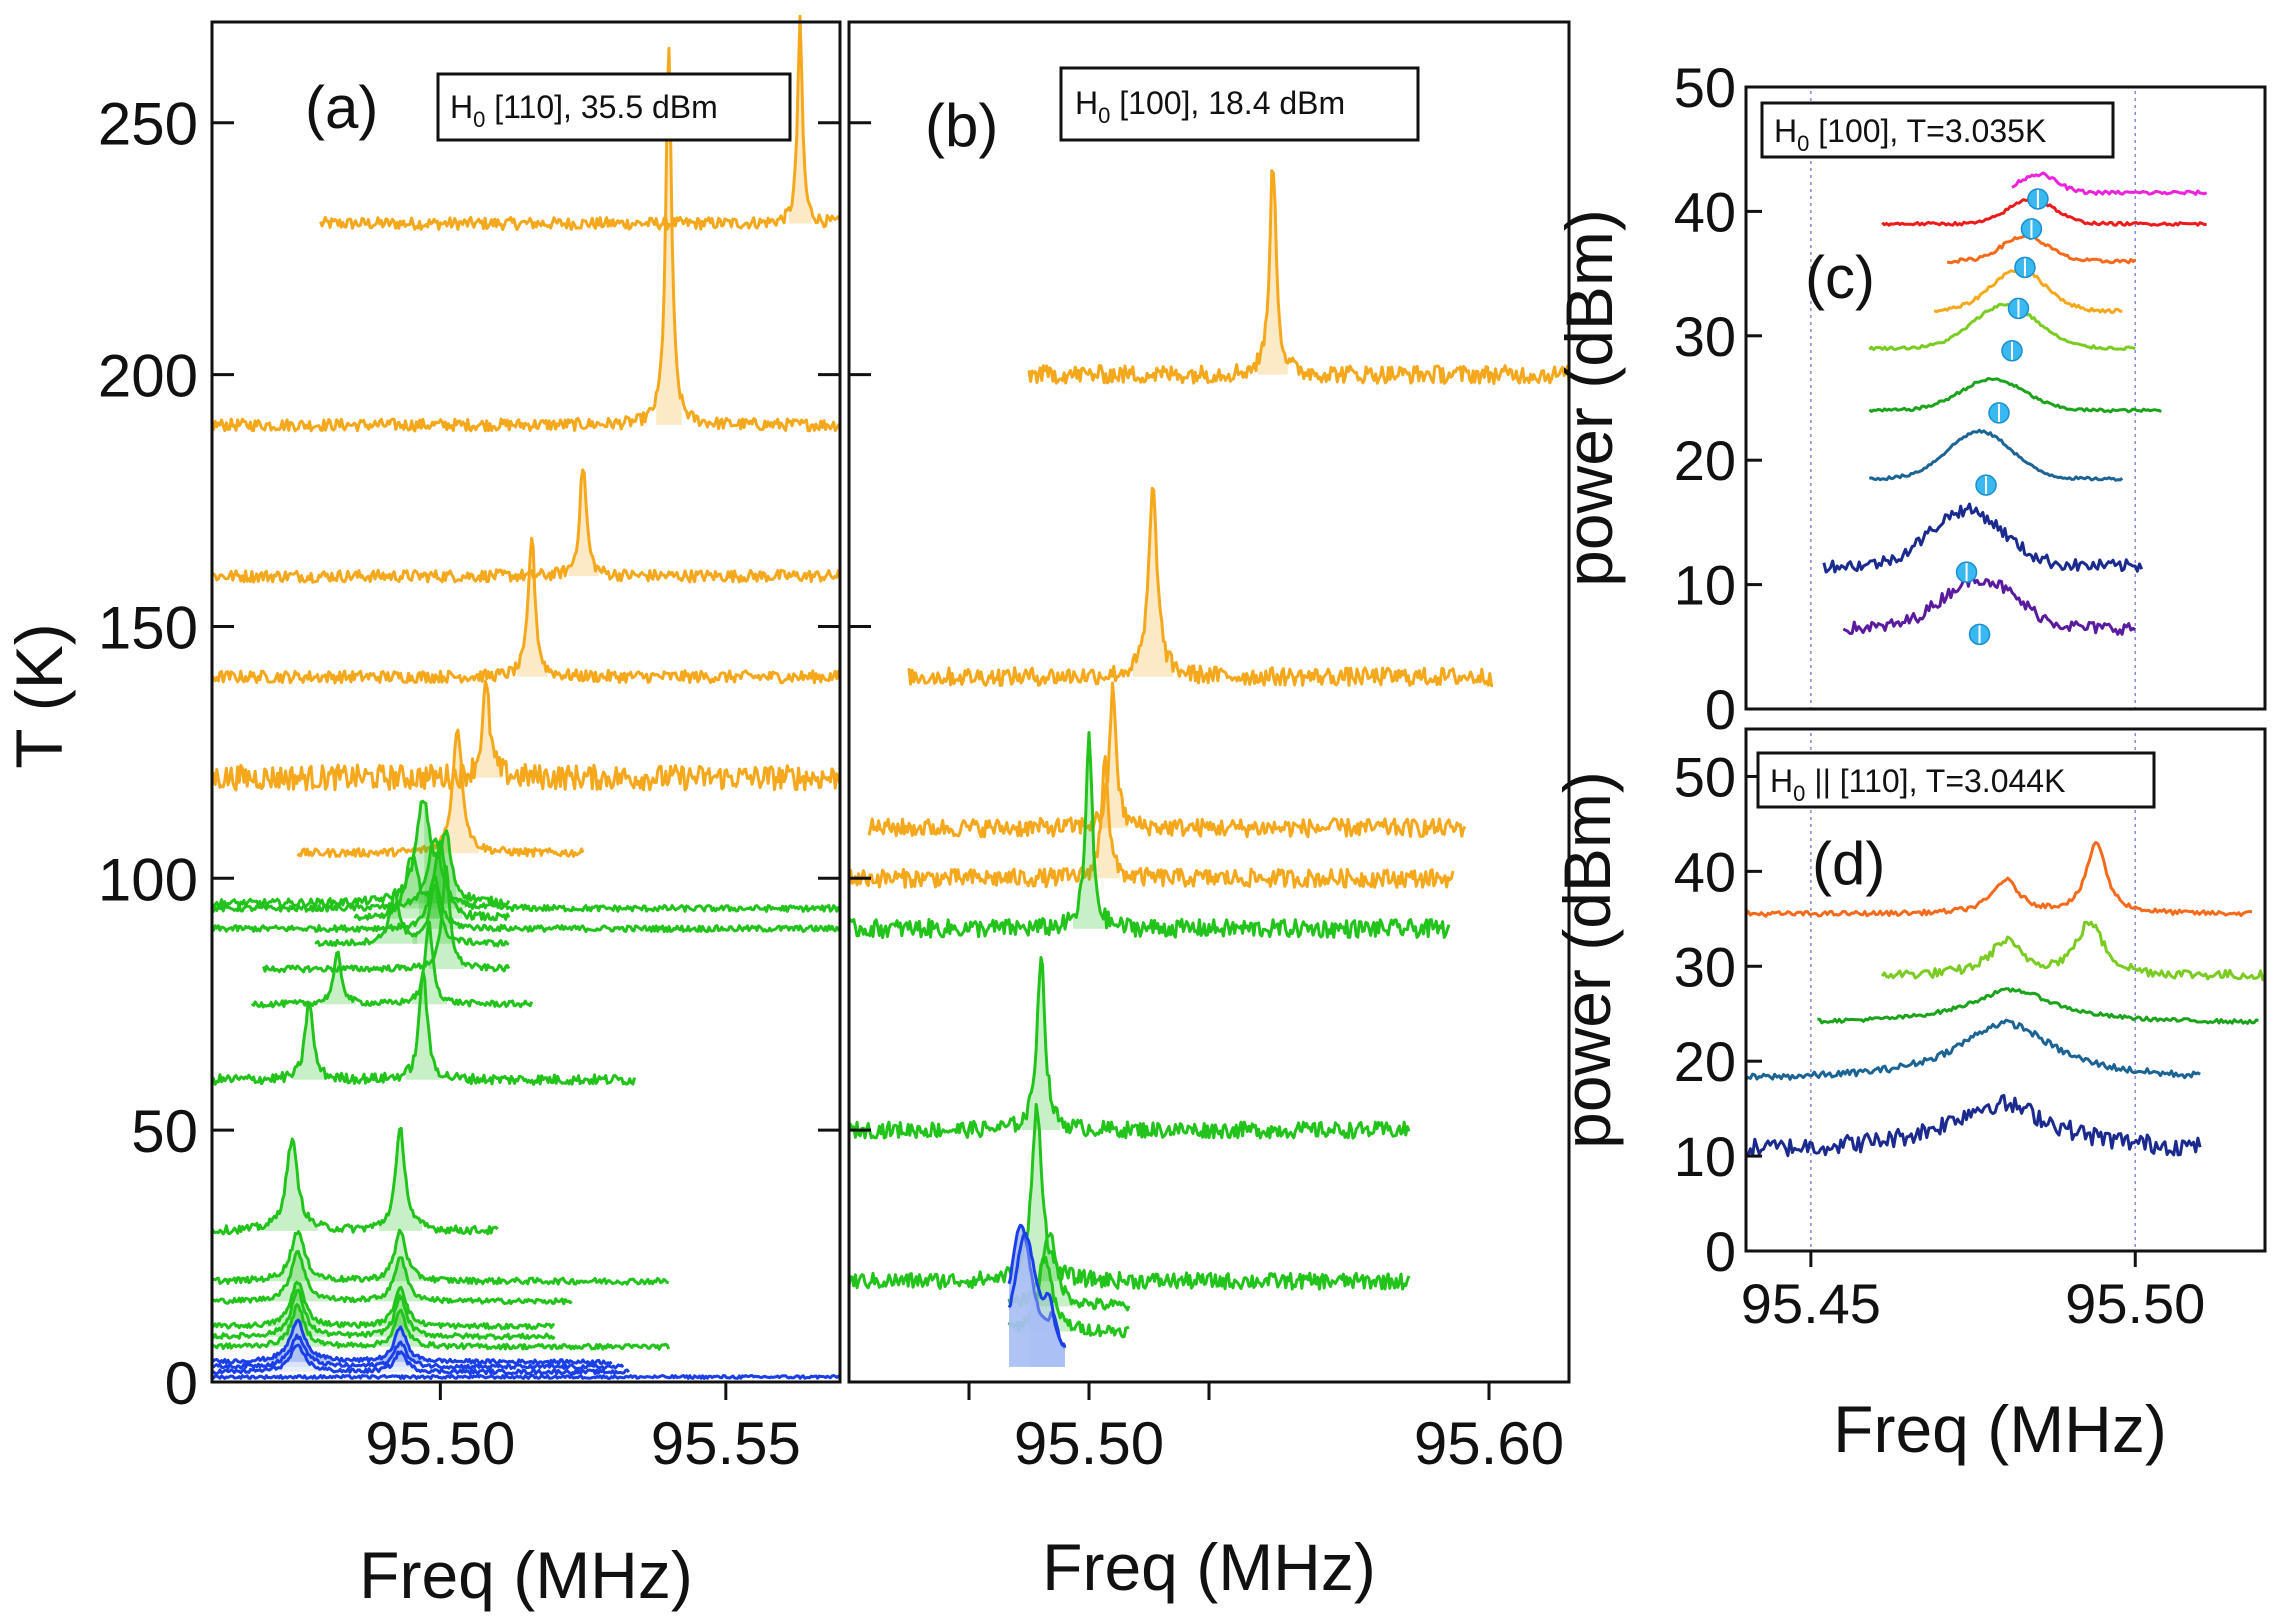 The width and height of the screenshot is (2285, 1622). Describe the element at coordinates (1705, 1156) in the screenshot. I see `panel-d-ytick-label-1: 10` at that location.